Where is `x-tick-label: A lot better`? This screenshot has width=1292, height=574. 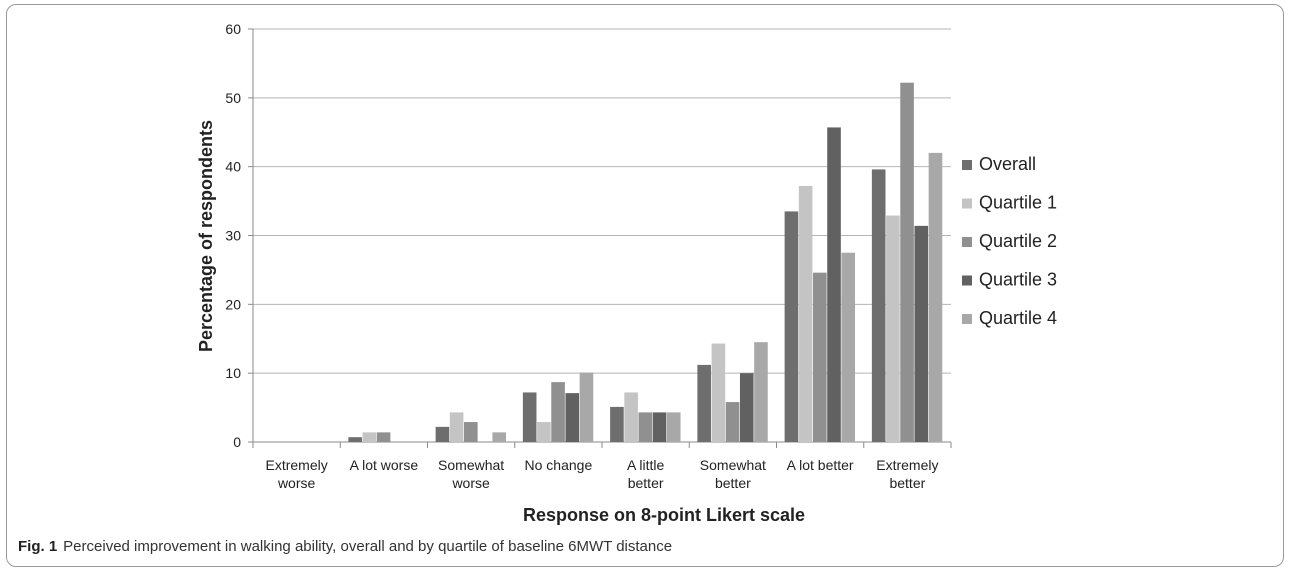
x-tick-label: A lot better is located at coordinates (820, 465).